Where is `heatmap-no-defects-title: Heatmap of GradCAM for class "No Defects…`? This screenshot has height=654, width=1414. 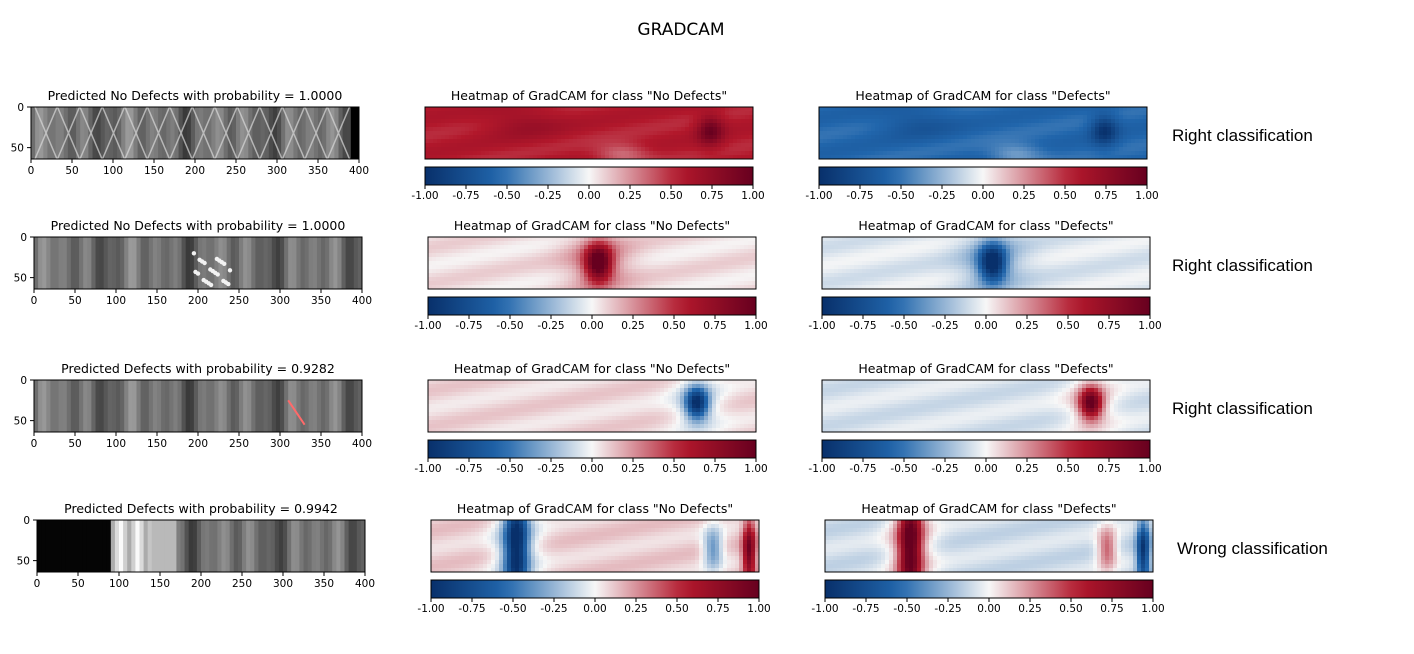 heatmap-no-defects-title: Heatmap of GradCAM for class "No Defects… is located at coordinates (595, 508).